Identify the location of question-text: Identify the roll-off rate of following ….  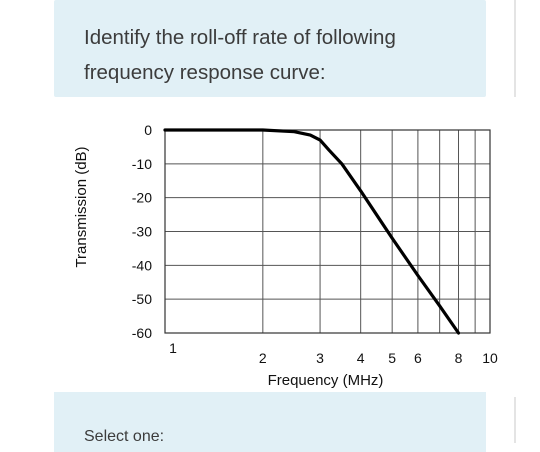
(240, 55).